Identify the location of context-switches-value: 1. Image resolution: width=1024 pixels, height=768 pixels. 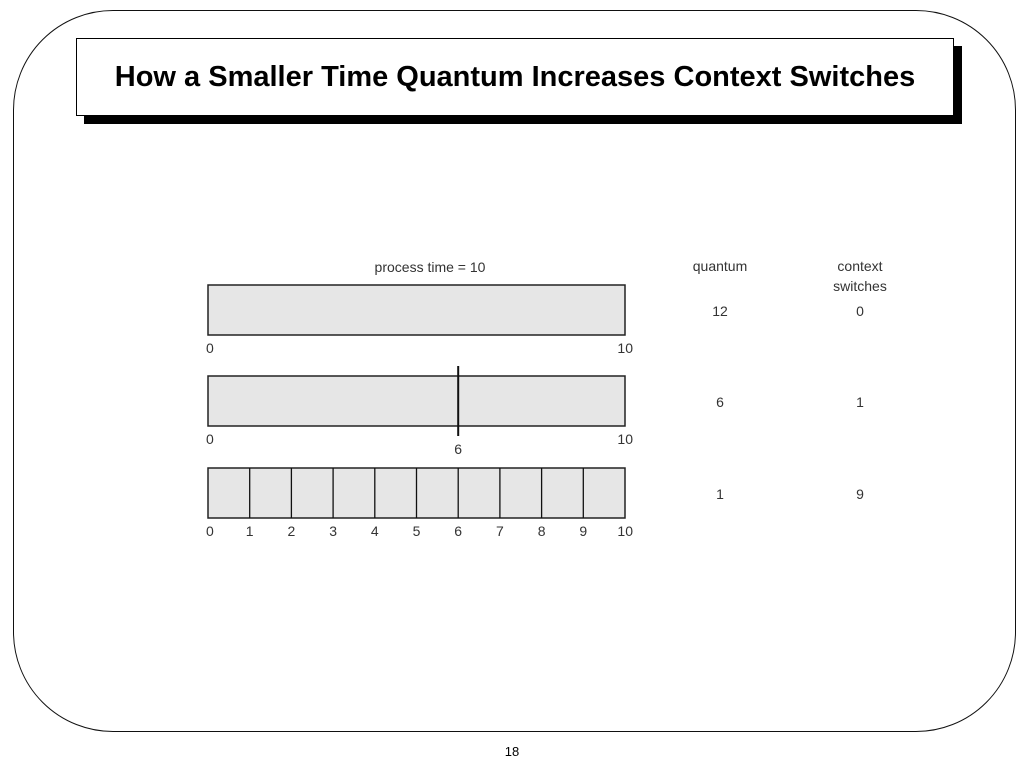
(860, 402).